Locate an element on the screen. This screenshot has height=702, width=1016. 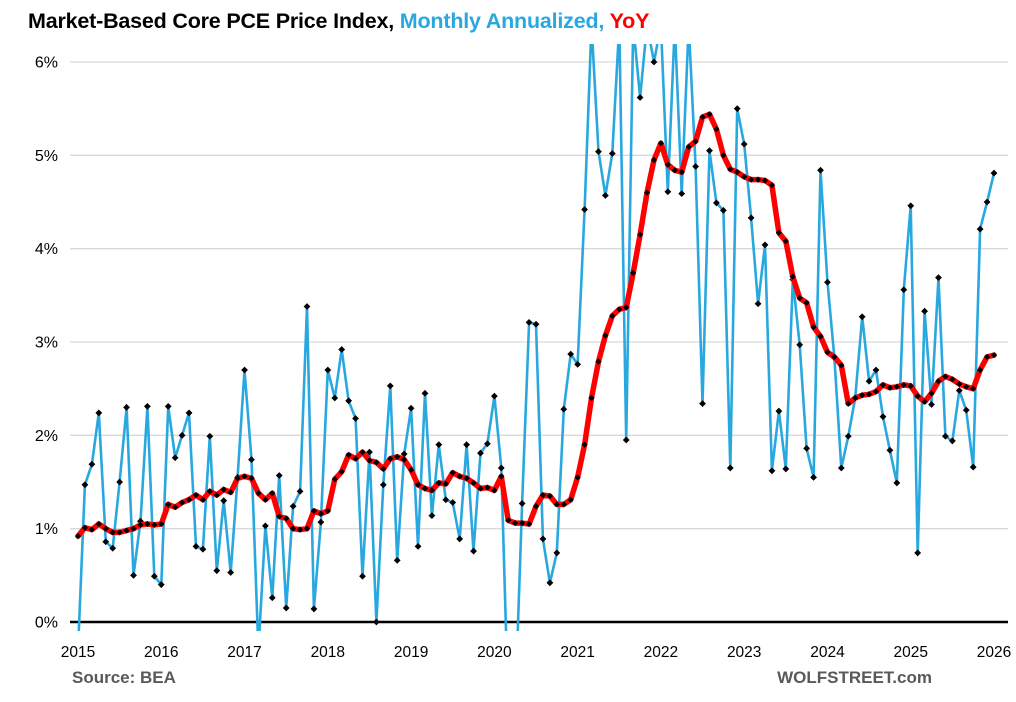
chart-title-legend-monthly: Monthly Annualized, is located at coordinates (504, 21).